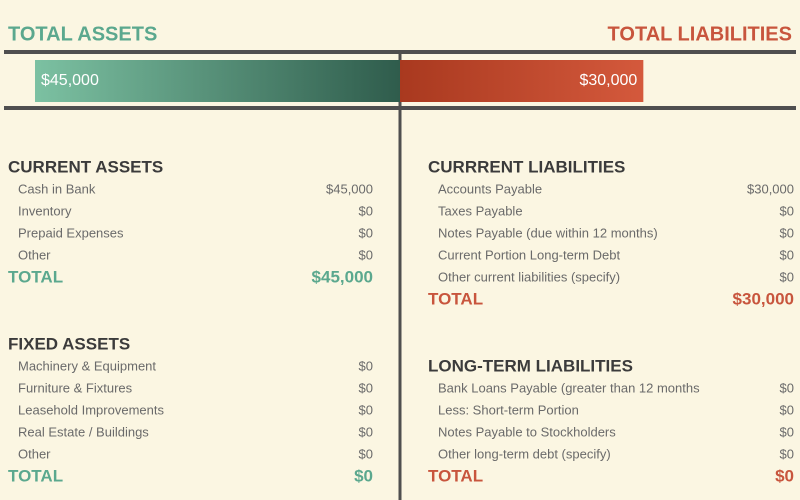 This screenshot has width=800, height=500. Describe the element at coordinates (69, 343) in the screenshot. I see `section-title: FIXED ASSETS` at that location.